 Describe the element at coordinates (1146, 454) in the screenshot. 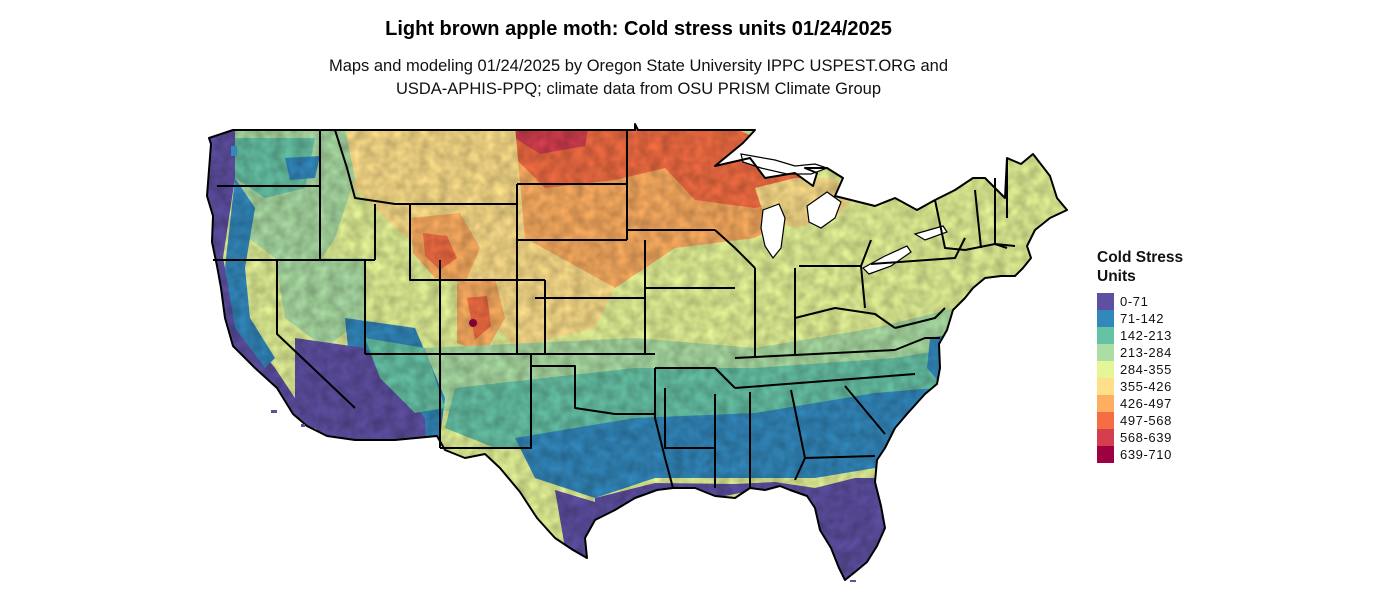

I see `legend-label: 639-710` at that location.